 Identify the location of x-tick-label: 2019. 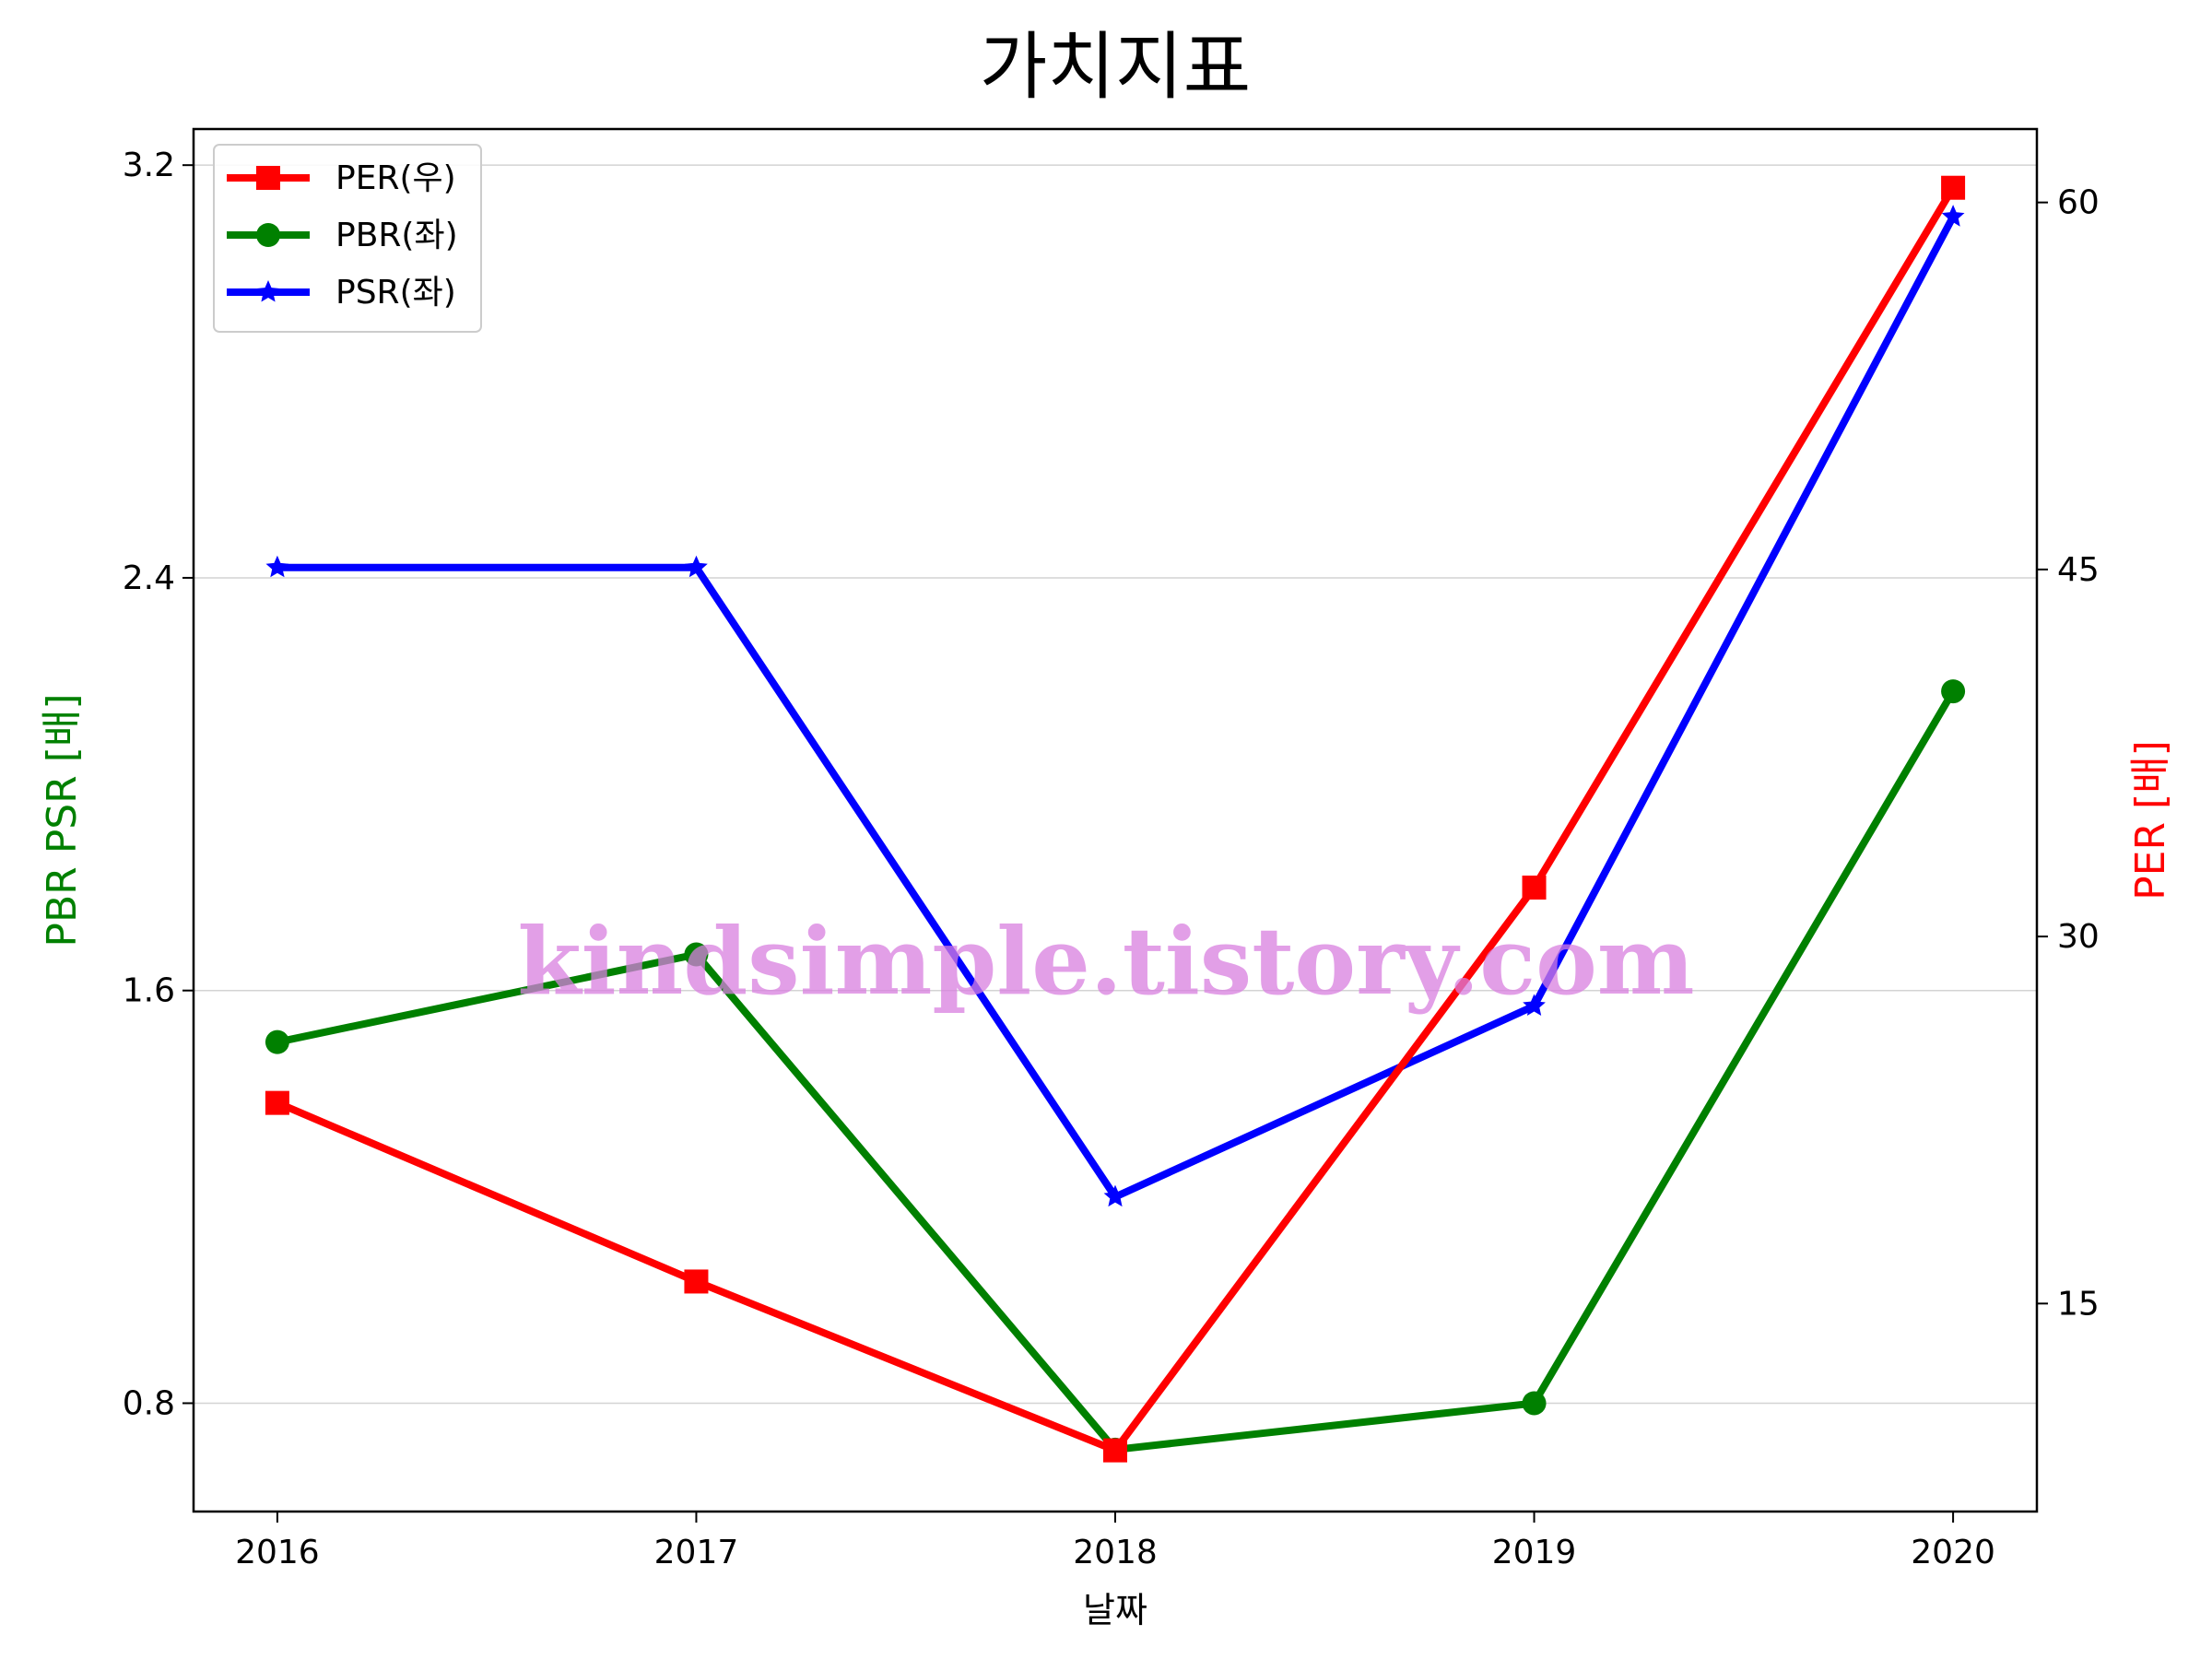
(1534, 1552).